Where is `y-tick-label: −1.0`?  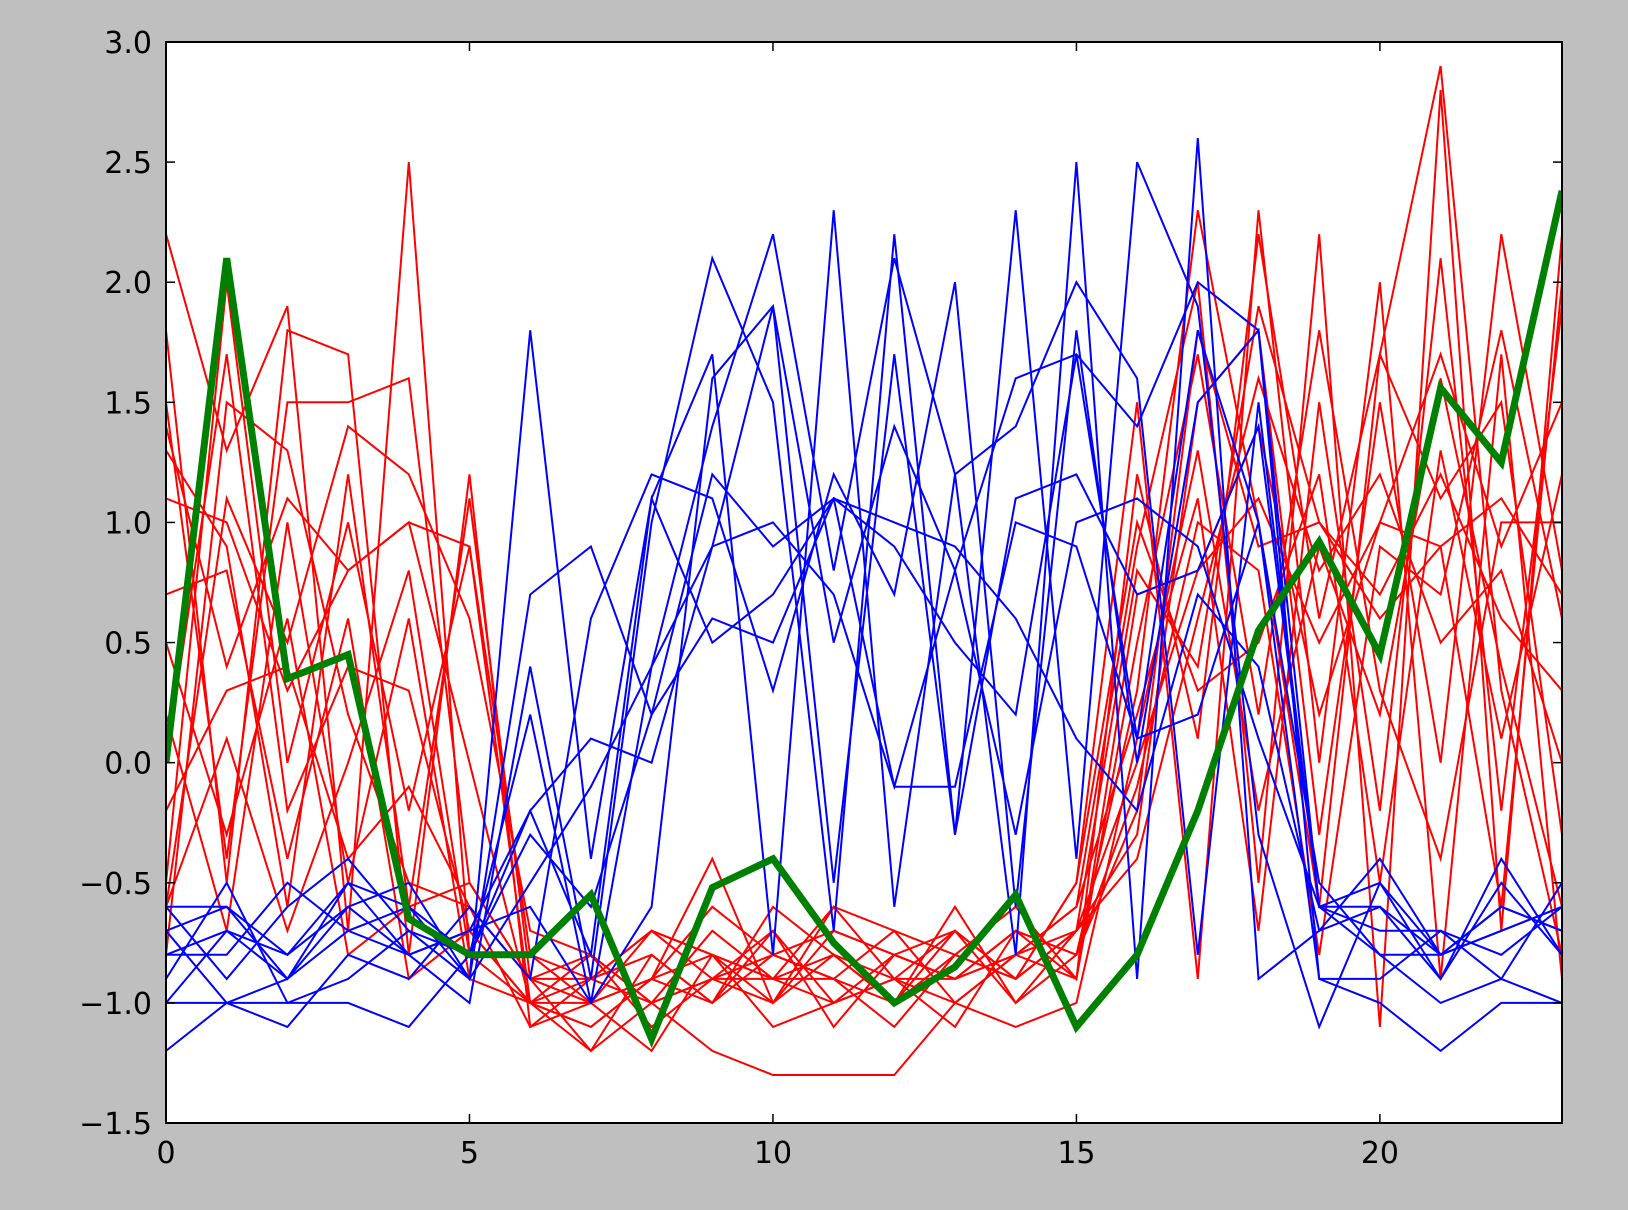
y-tick-label: −1.0 is located at coordinates (115, 1004).